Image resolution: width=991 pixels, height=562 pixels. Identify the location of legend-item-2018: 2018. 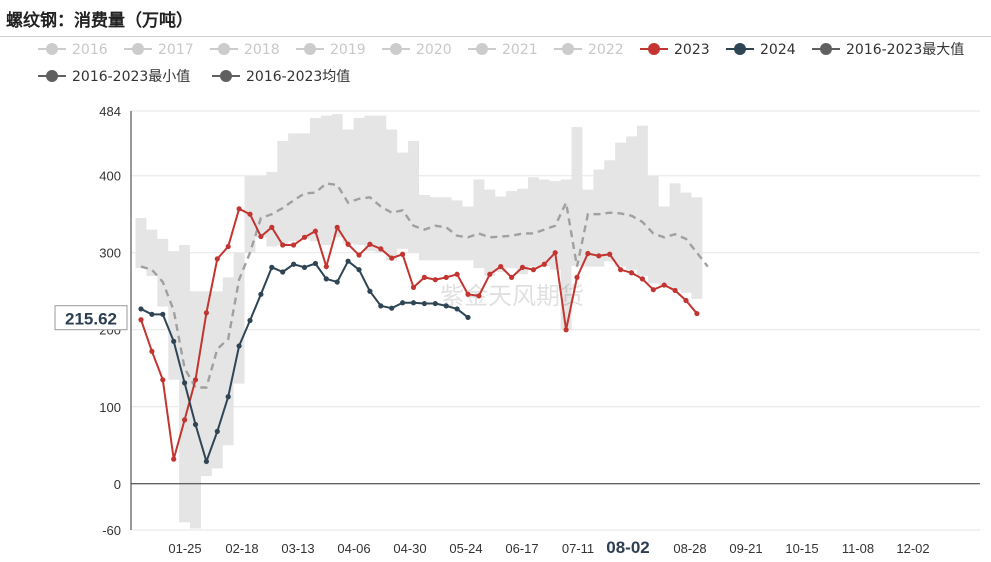
(245, 50).